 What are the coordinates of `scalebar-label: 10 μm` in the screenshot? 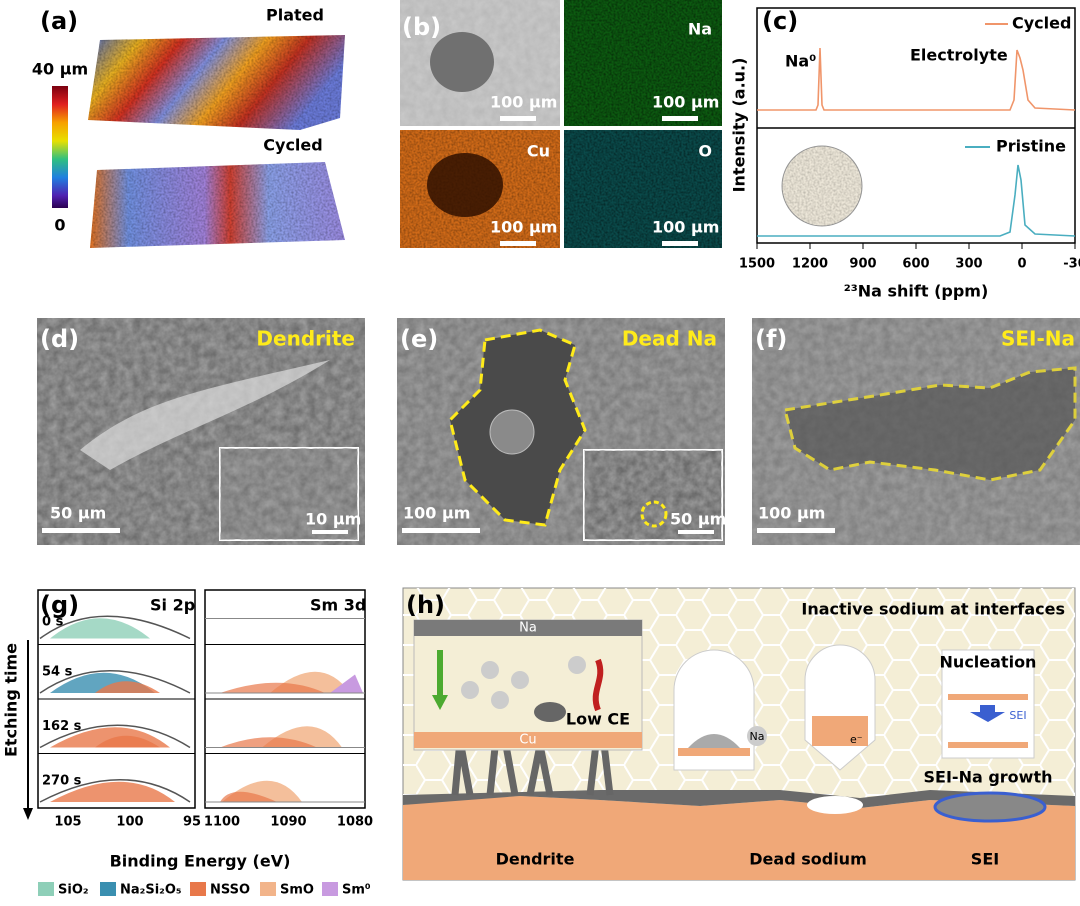 It's located at (333, 519).